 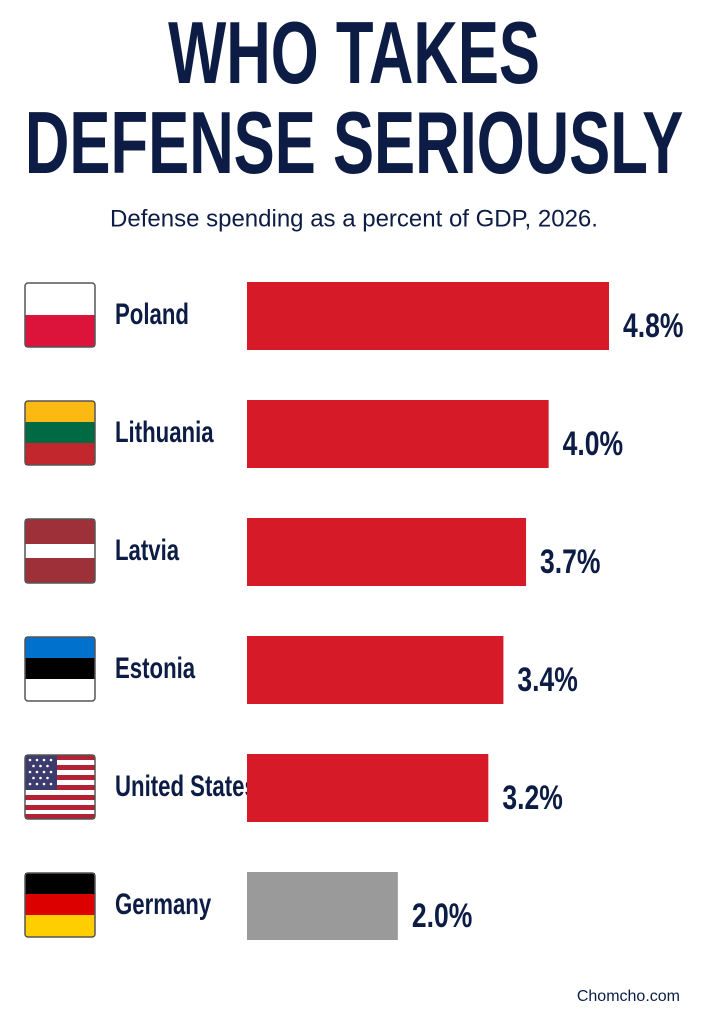 What do you see at coordinates (628, 996) in the screenshot?
I see `source: Chomcho.com` at bounding box center [628, 996].